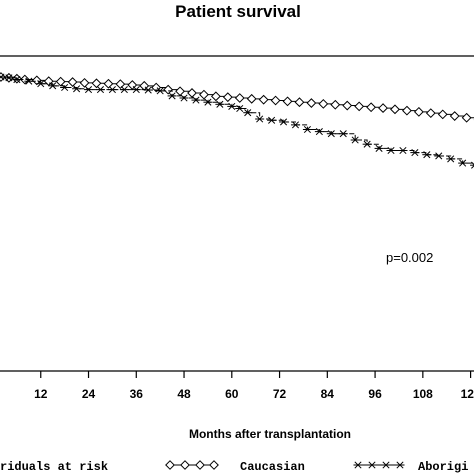  I want to click on series-caucasian, so click(237, 97).